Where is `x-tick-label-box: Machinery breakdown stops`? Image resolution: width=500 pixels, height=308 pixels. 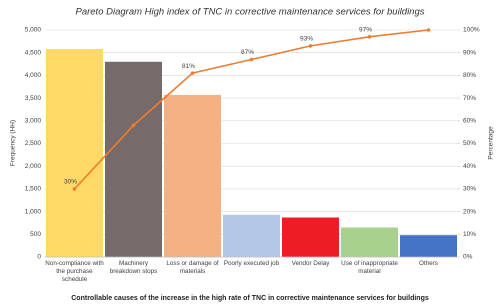
x-tick-label-box: Machinery breakdown stops is located at coordinates (133, 267).